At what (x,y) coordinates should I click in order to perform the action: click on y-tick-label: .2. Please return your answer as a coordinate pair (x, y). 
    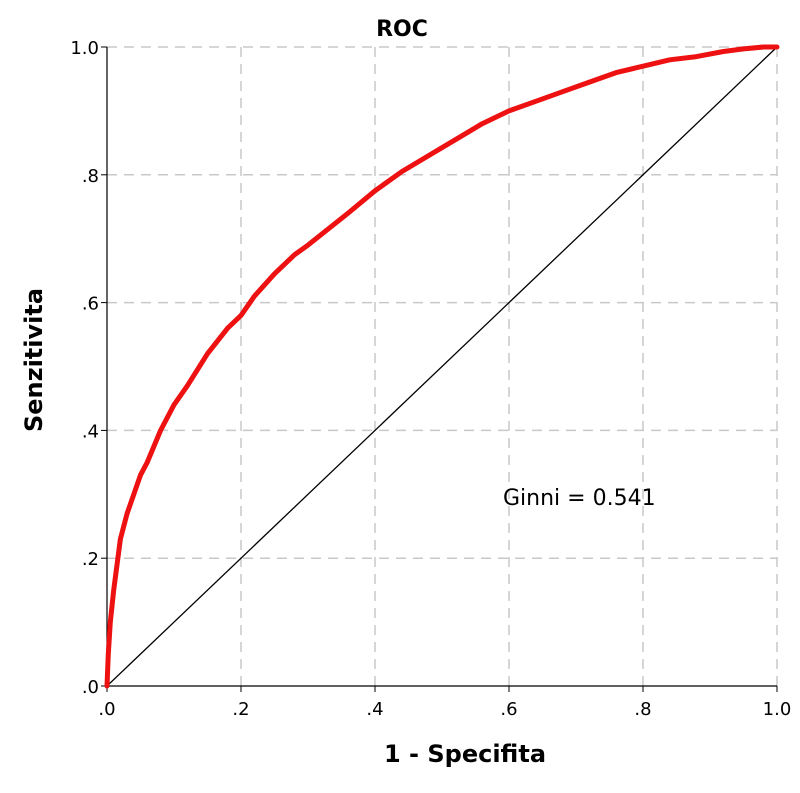
    Looking at the image, I should click on (90, 559).